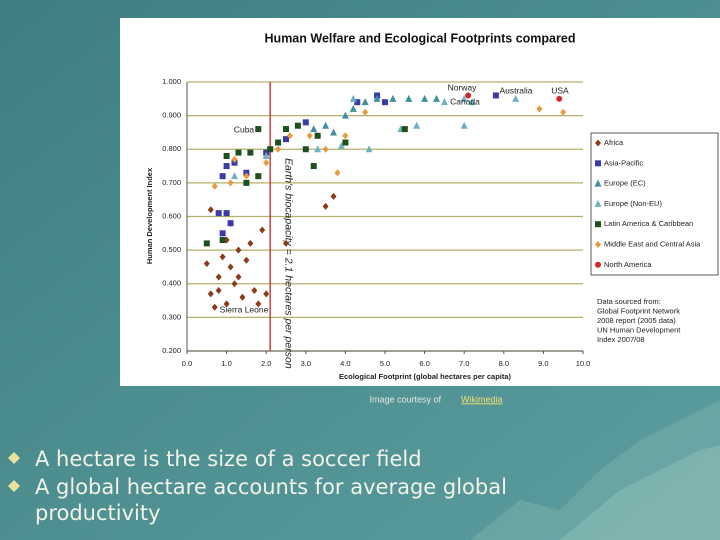  What do you see at coordinates (171, 81) in the screenshot?
I see `y-tick-label: 1.000` at bounding box center [171, 81].